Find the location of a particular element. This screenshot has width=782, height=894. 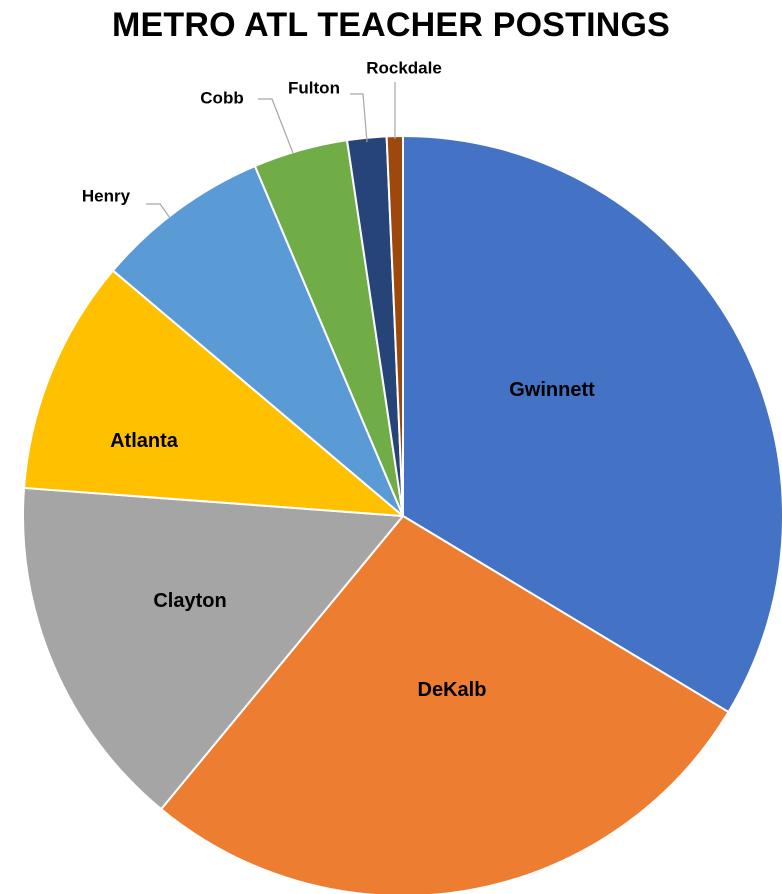

leader-line-henry is located at coordinates (158, 211).